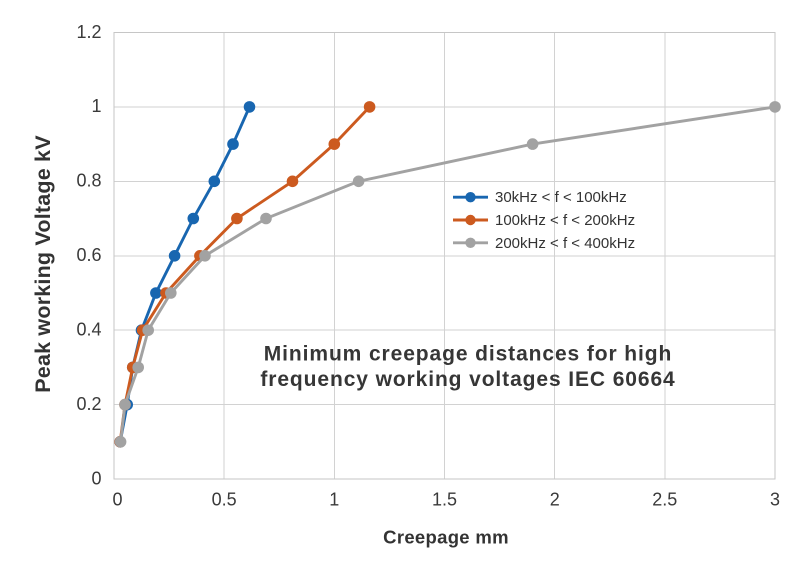 Image resolution: width=800 pixels, height=562 pixels. What do you see at coordinates (467, 379) in the screenshot?
I see `svg-text:frequency working voltages IEC: frequency working voltages IEC 60664` at bounding box center [467, 379].